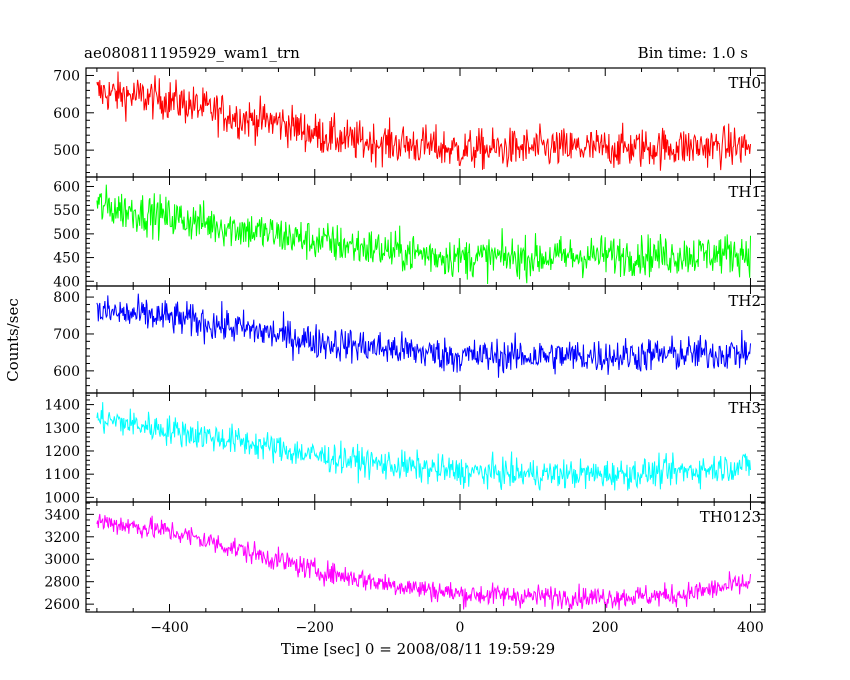 The height and width of the screenshot is (680, 850). What do you see at coordinates (730, 517) in the screenshot?
I see `panel-label-th0123: TH0123` at bounding box center [730, 517].